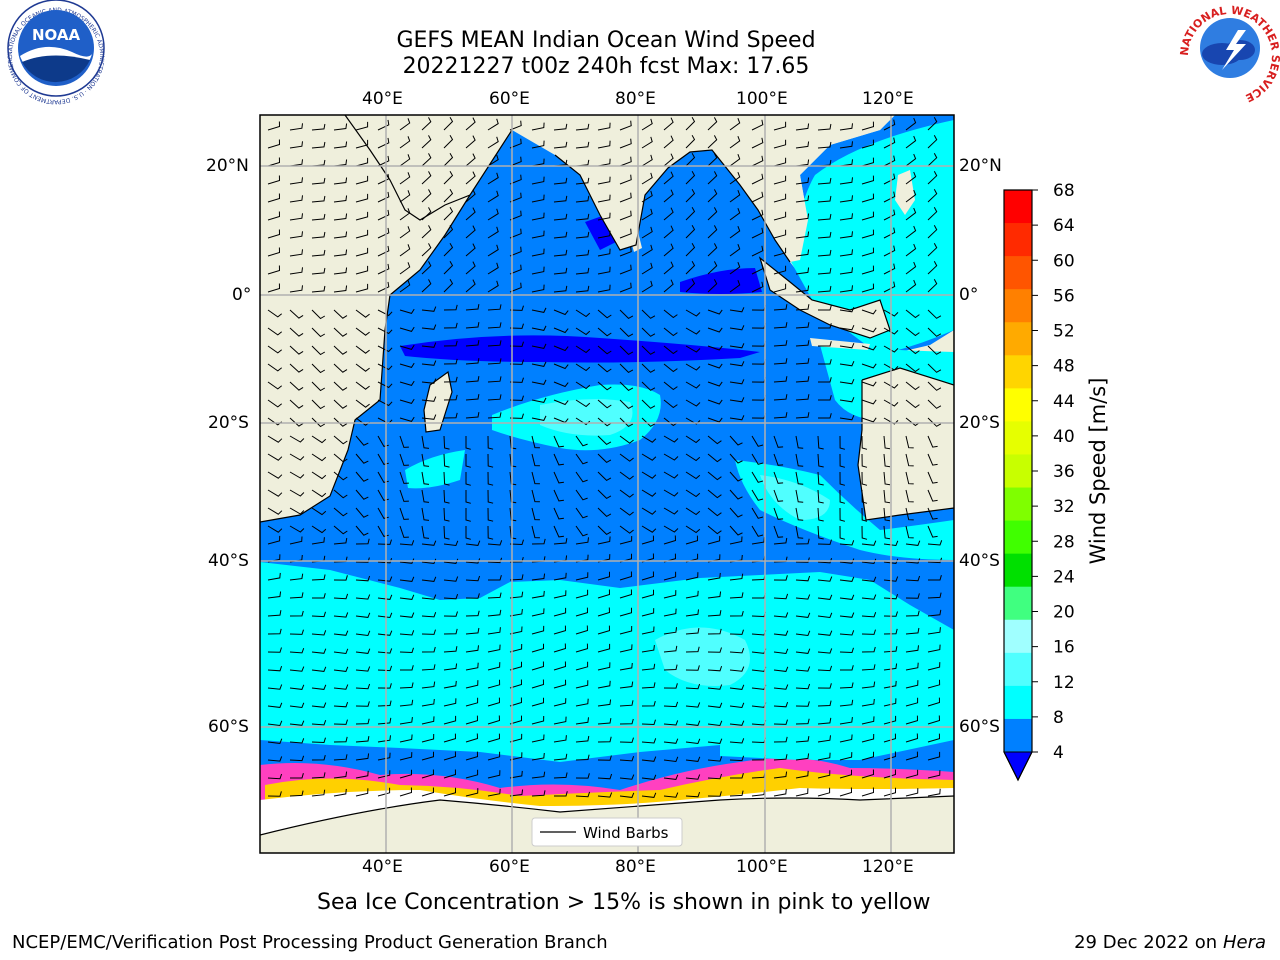 The image size is (1280, 960). What do you see at coordinates (1018, 471) in the screenshot?
I see `colorbar-segment` at bounding box center [1018, 471].